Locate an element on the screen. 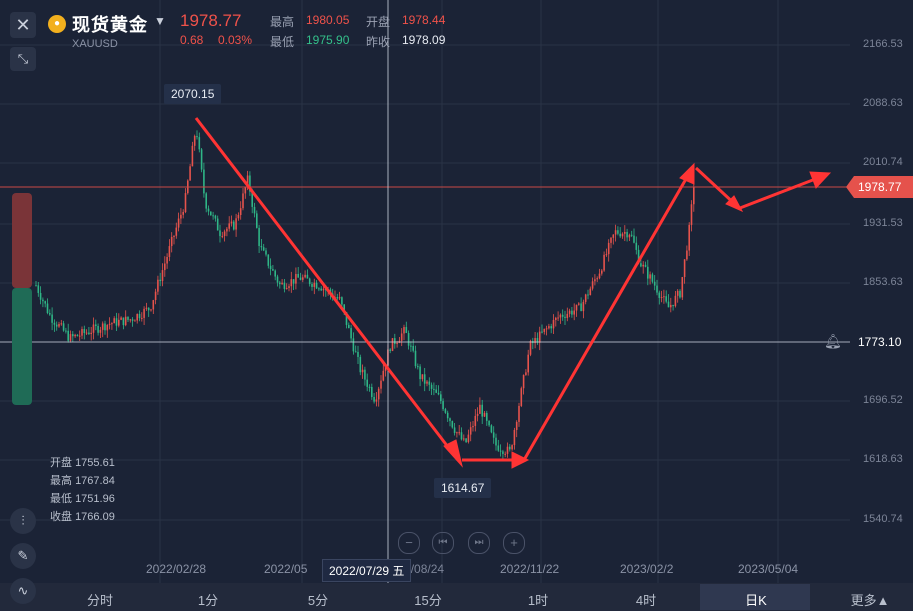 This screenshot has height=611, width=913. close-icon: ✕ is located at coordinates (23, 25).